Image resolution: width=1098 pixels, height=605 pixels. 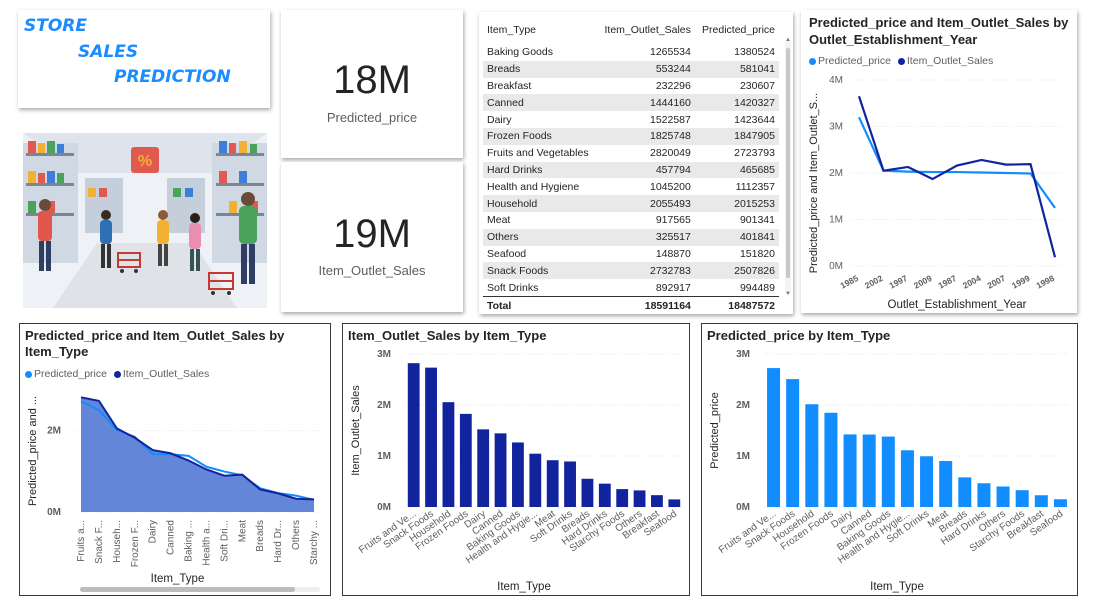 I want to click on table-row: Frozen Foods 1825748 1847905, so click(x=631, y=136).